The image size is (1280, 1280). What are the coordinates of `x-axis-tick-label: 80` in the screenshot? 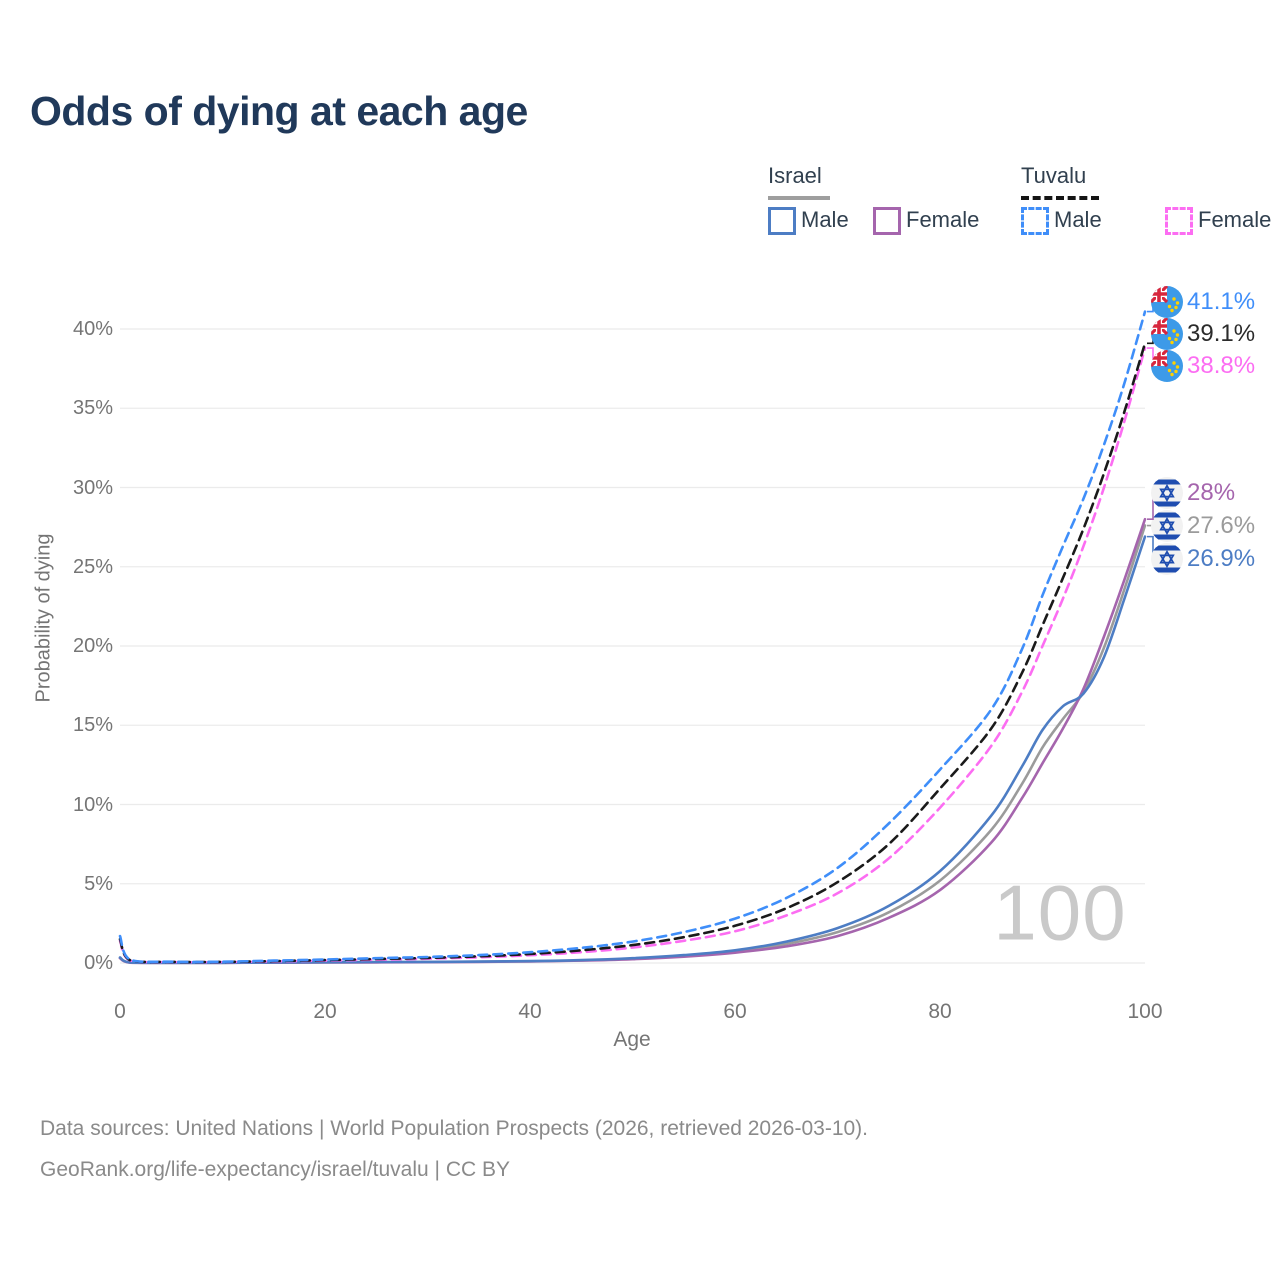 It's located at (940, 1011).